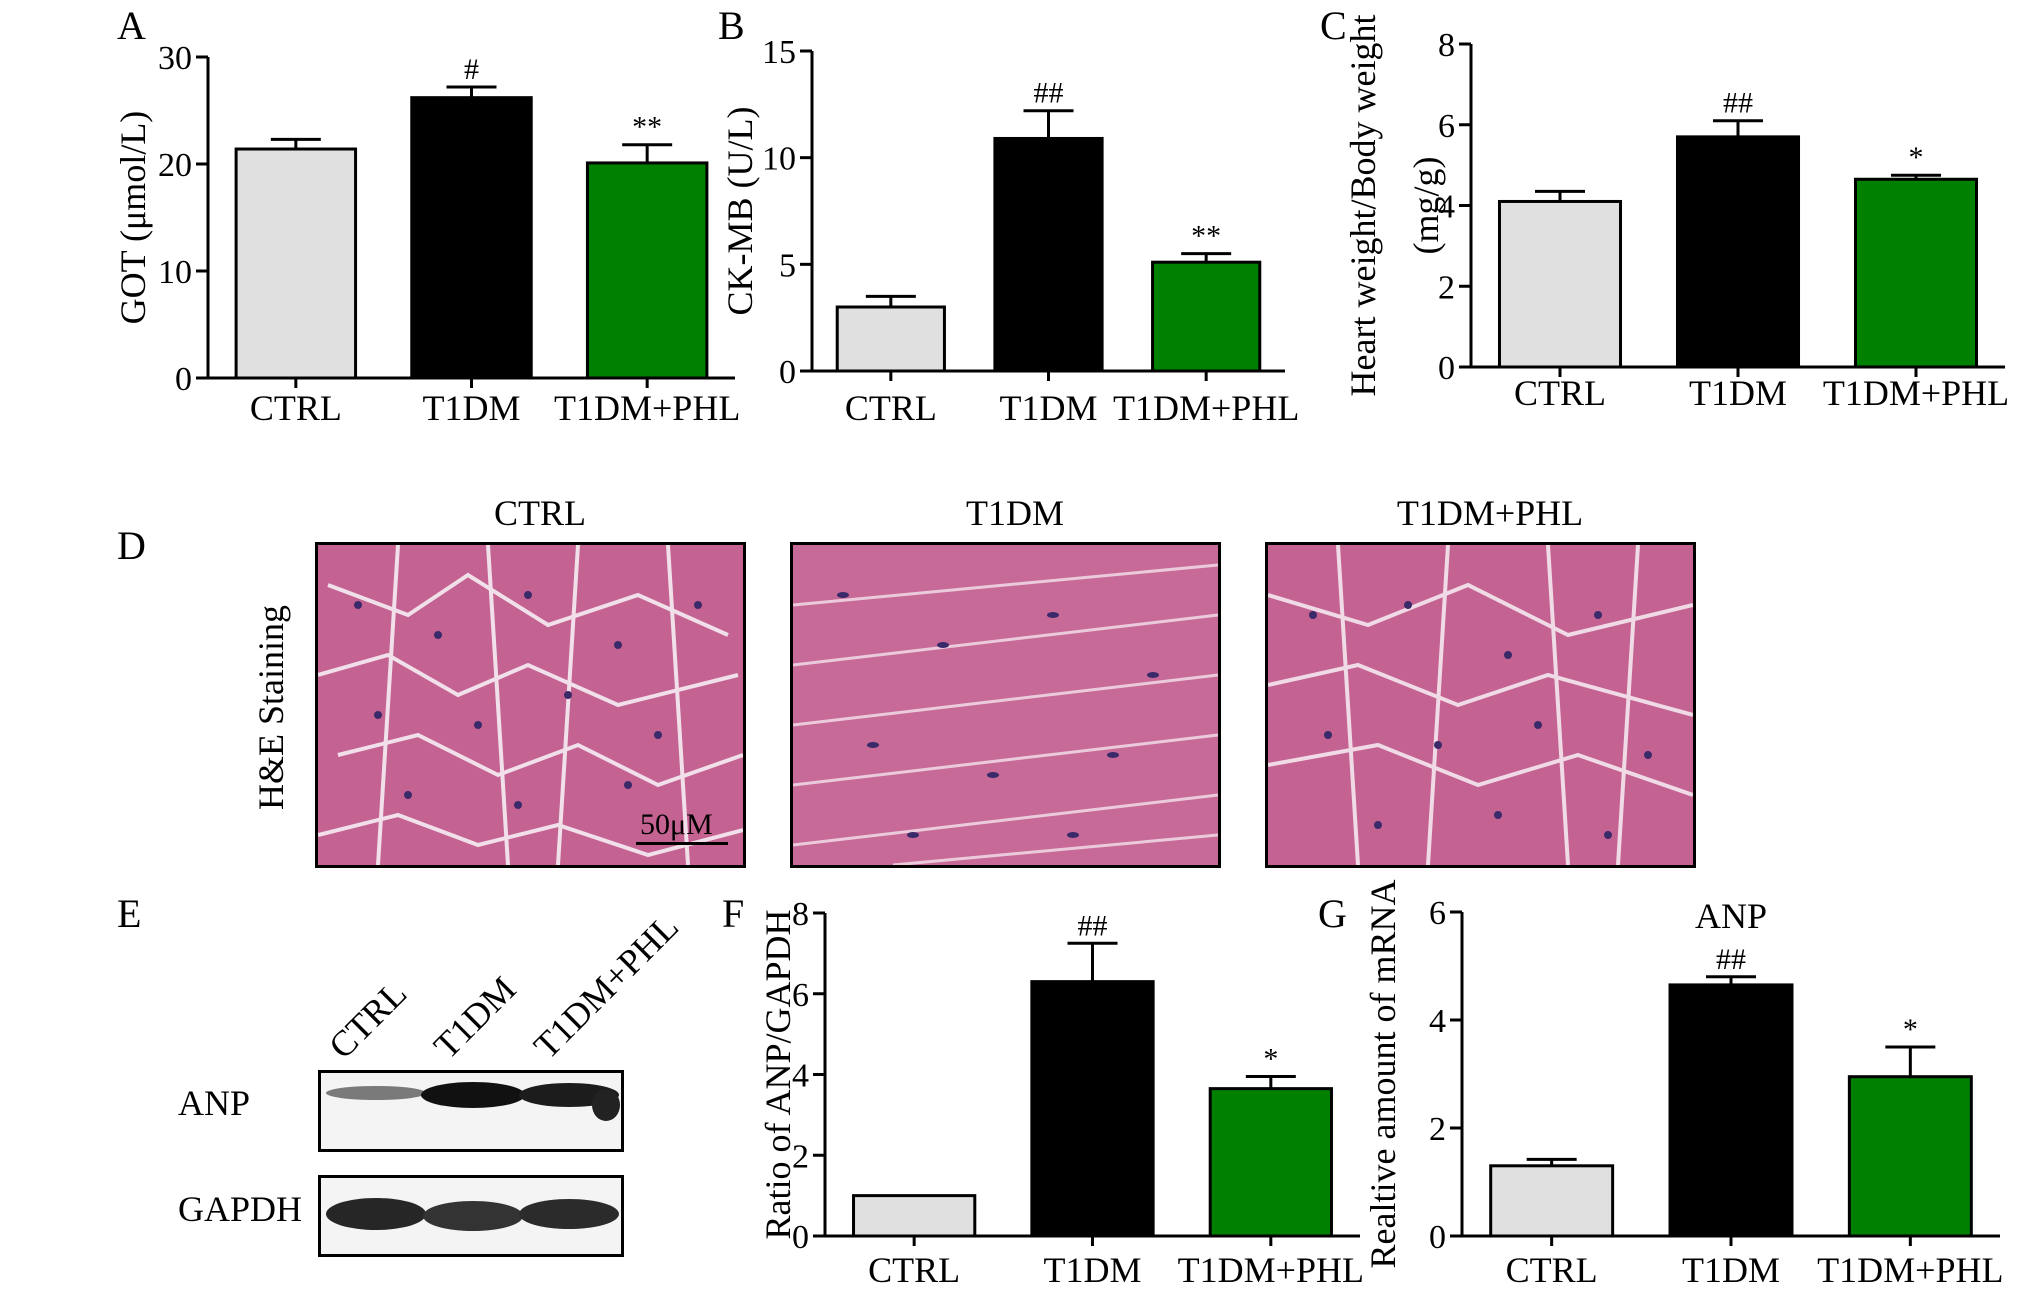 The width and height of the screenshot is (2040, 1310). I want to click on chart-a-ytick-label-1: 10, so click(175, 272).